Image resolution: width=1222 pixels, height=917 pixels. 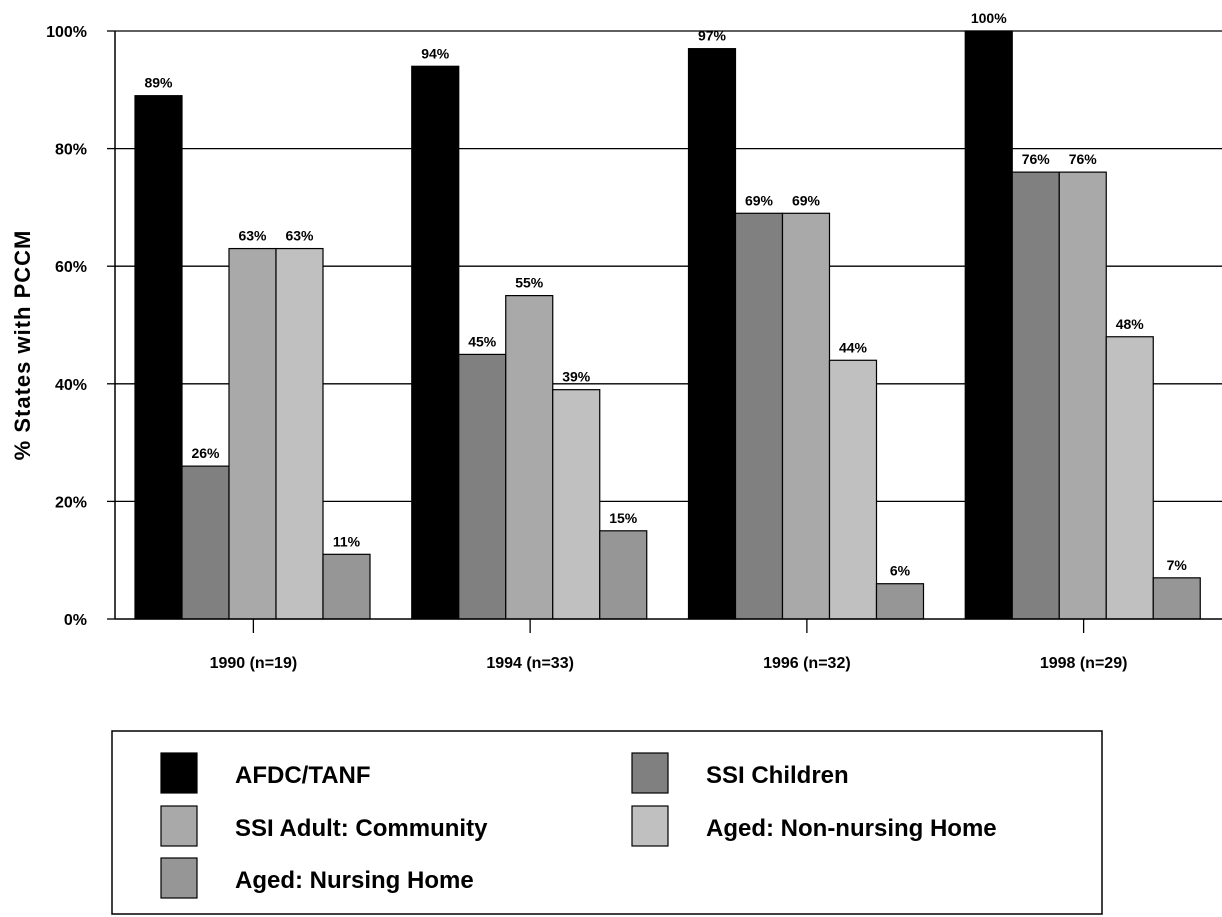 What do you see at coordinates (712, 36) in the screenshot?
I see `data-label: 97%` at bounding box center [712, 36].